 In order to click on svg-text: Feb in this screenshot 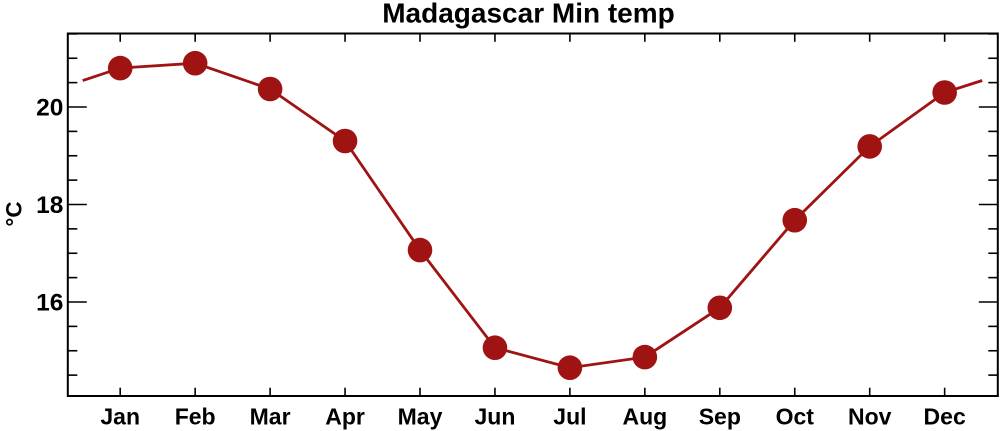, I will do `click(195, 416)`.